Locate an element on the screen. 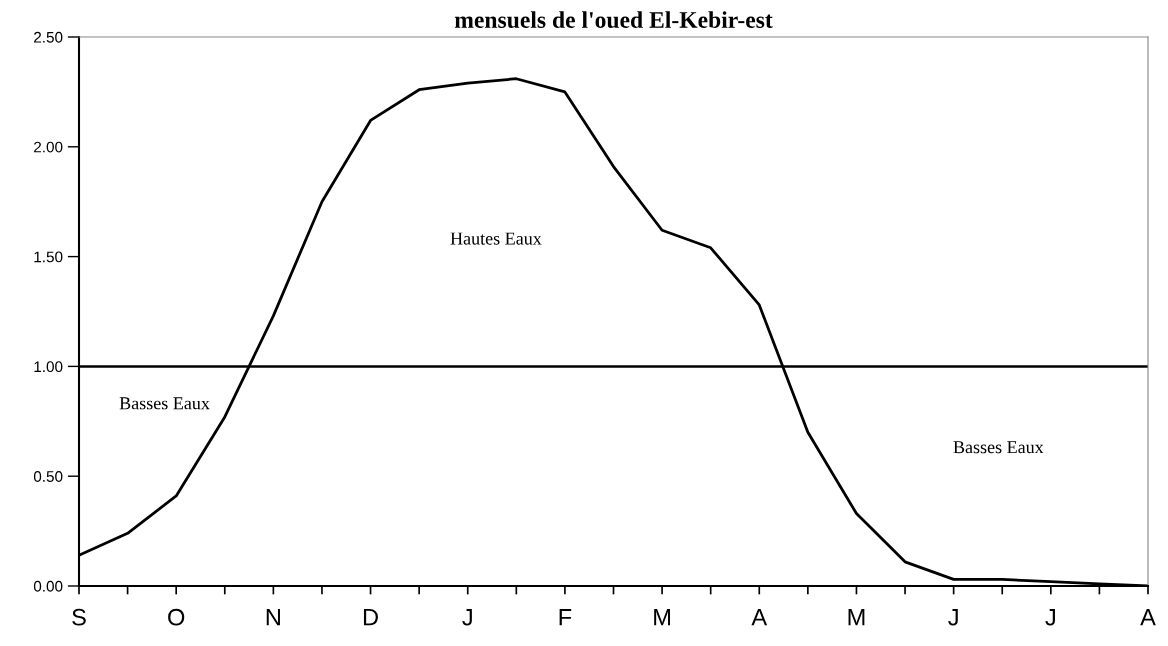 The image size is (1168, 646). x-tick-label: F is located at coordinates (565, 617).